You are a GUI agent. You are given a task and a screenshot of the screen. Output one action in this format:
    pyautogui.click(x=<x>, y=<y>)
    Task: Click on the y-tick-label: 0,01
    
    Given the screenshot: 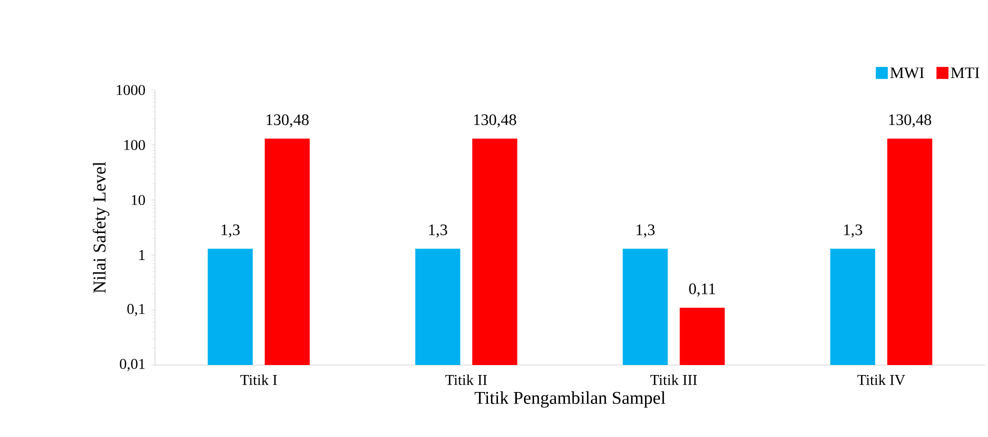 What is the action you would take?
    pyautogui.click(x=132, y=365)
    